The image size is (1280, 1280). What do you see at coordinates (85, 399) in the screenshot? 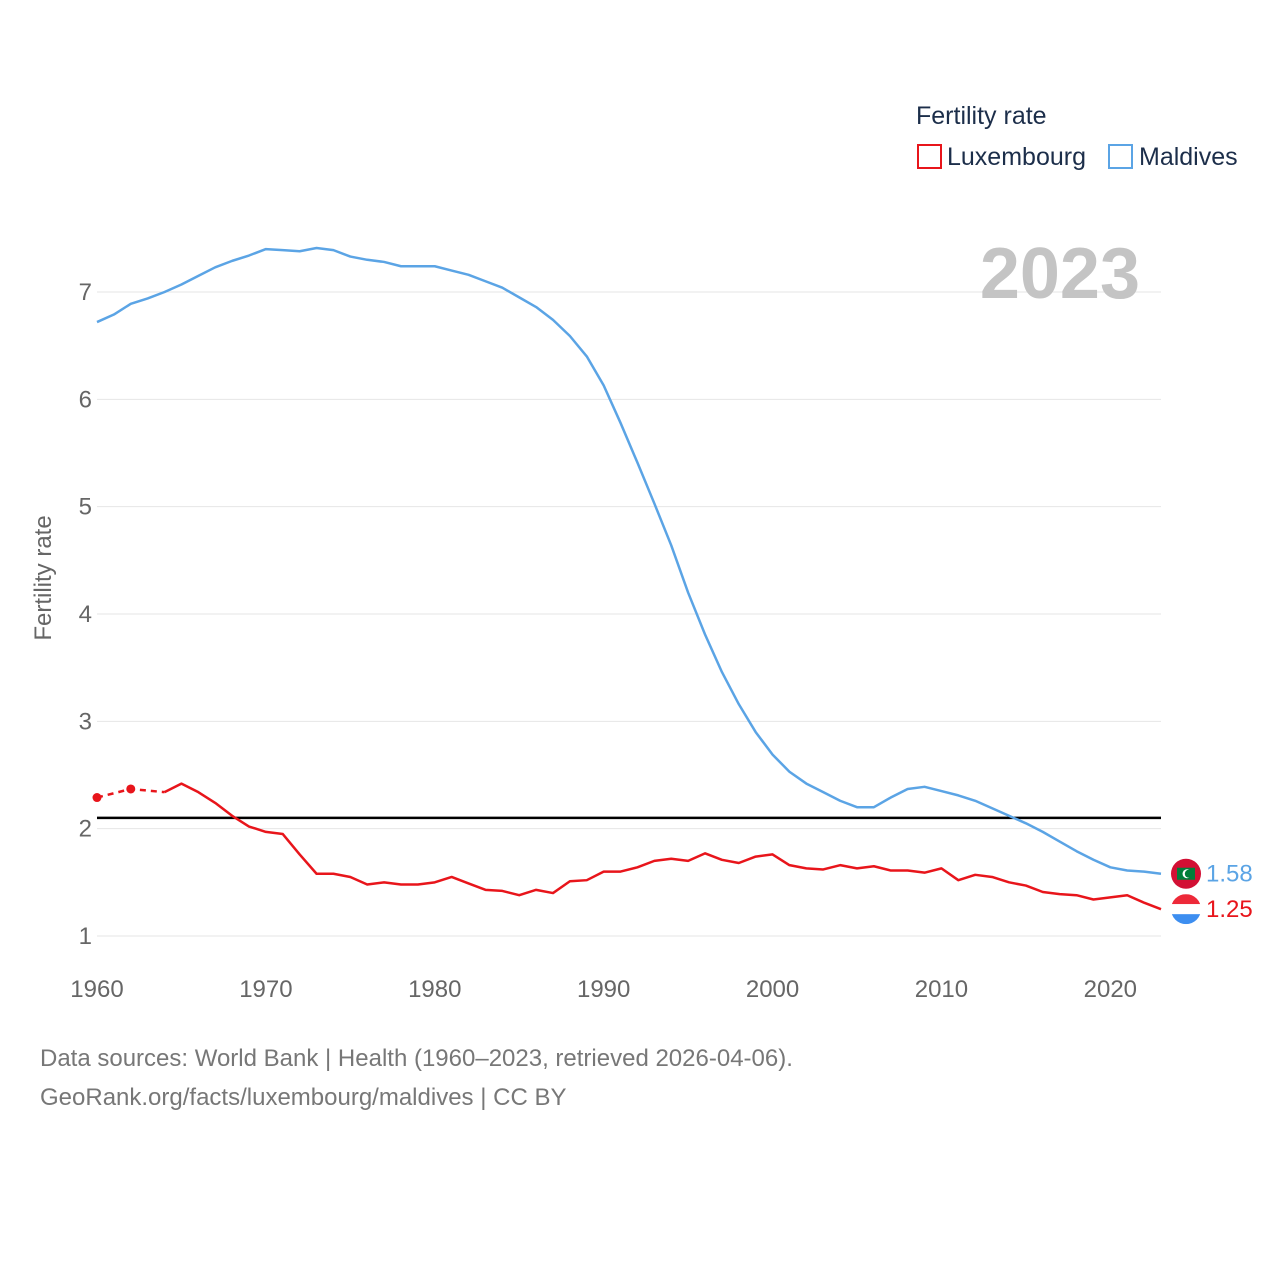
I see `y-tick-label: 6` at bounding box center [85, 399].